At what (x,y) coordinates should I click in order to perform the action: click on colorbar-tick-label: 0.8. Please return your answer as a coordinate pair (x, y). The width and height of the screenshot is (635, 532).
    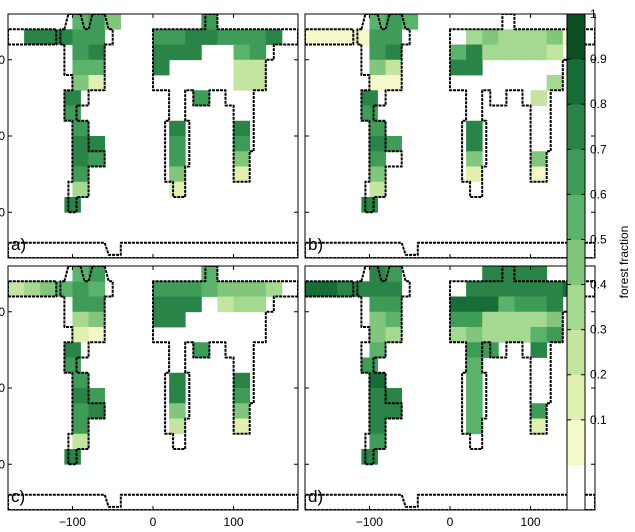
    Looking at the image, I should click on (598, 104).